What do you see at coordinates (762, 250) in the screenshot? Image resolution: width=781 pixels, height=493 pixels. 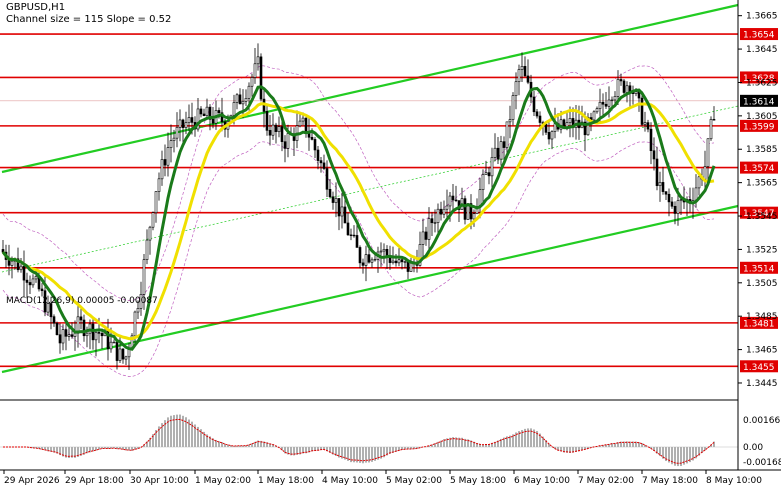 I see `price-tick-label: 1.3525` at bounding box center [762, 250].